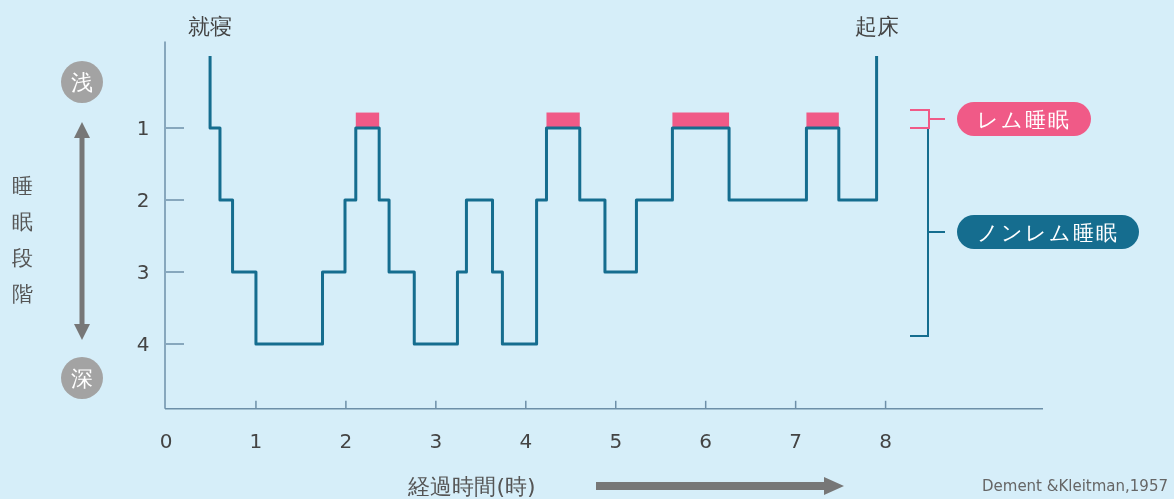  What do you see at coordinates (526, 441) in the screenshot?
I see `x-tick-label: 4` at bounding box center [526, 441].